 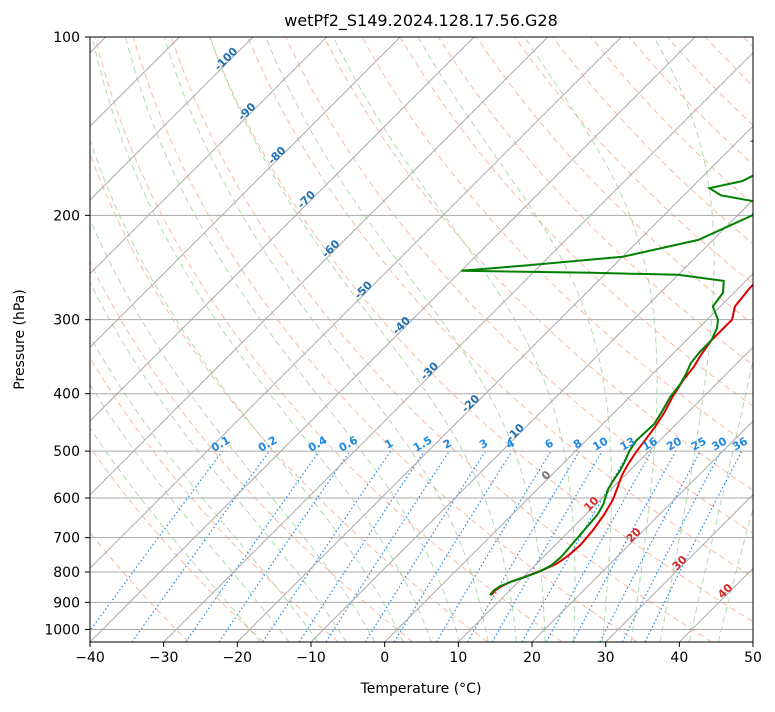 What do you see at coordinates (606, 658) in the screenshot?
I see `x-tick-label: 30` at bounding box center [606, 658].